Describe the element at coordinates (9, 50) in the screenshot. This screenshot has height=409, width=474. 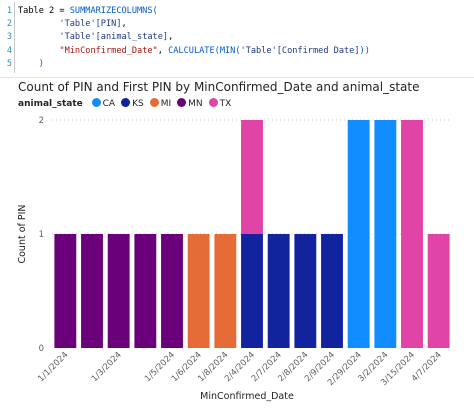
I see `line-number: 4` at that location.